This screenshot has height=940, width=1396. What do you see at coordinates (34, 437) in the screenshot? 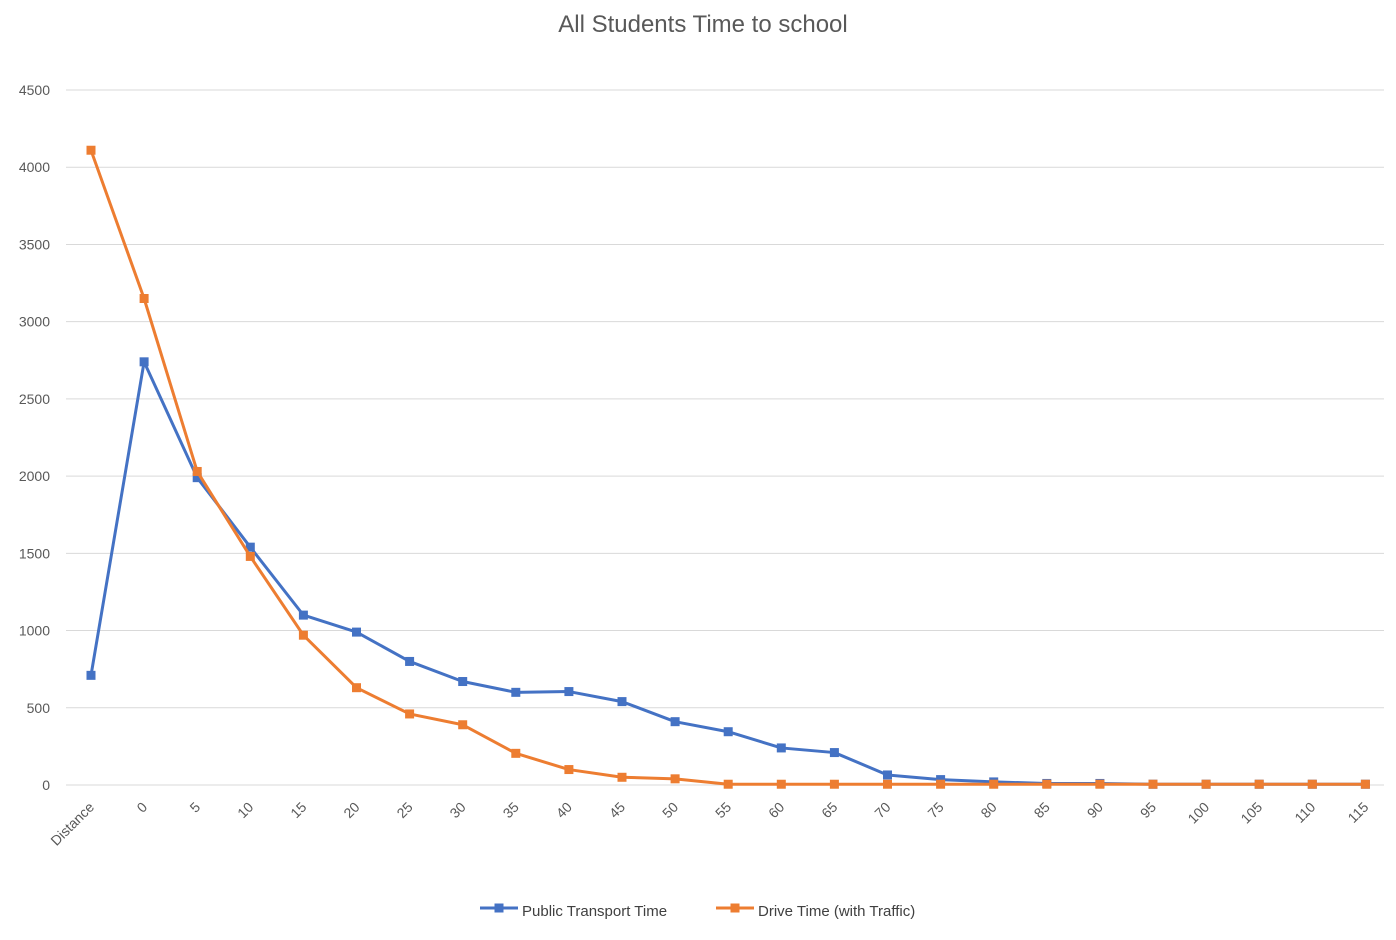
I see `y-axis-ticks: 0 500 1000 1500 2000 2500 3000 3500 4000 4500` at bounding box center [34, 437].